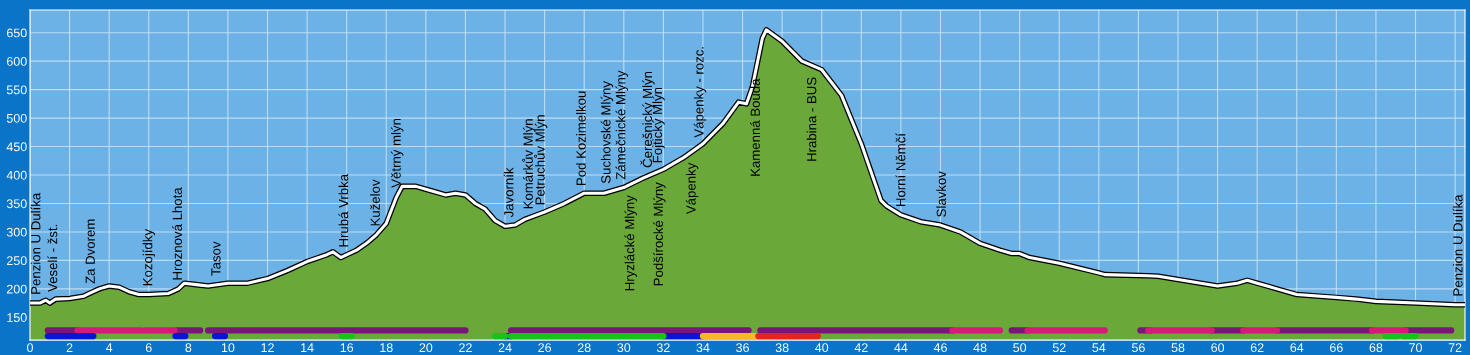 This screenshot has width=1470, height=355. I want to click on y-tick-label: 400, so click(16, 175).